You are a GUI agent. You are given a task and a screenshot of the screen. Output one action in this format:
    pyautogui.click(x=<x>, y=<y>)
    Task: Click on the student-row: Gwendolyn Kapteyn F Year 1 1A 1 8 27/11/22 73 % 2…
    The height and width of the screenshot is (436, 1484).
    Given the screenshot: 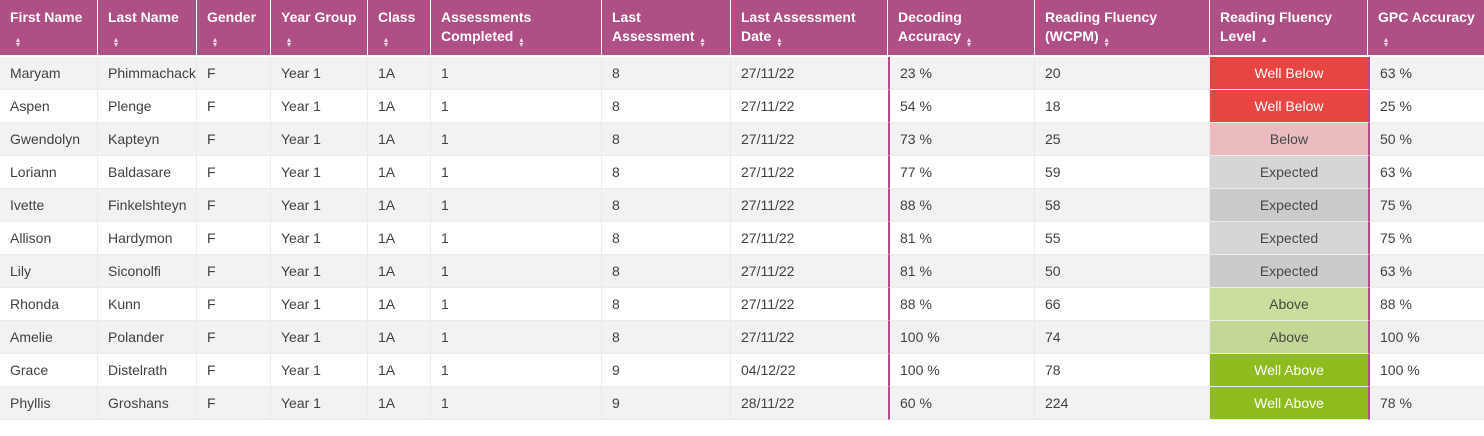 What is the action you would take?
    pyautogui.click(x=742, y=139)
    